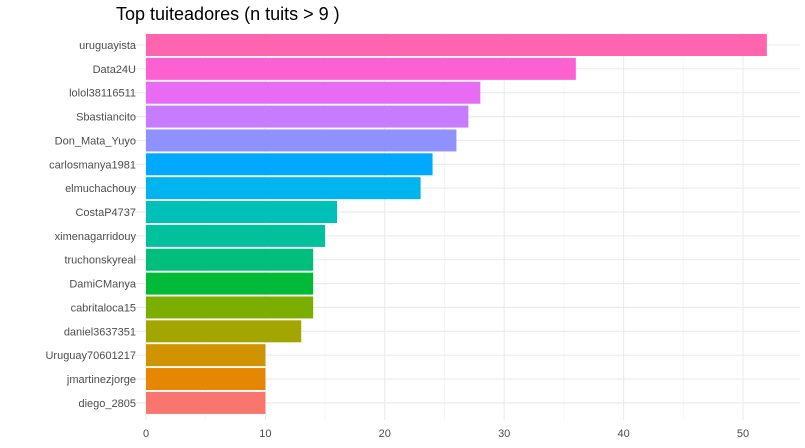 Image resolution: width=805 pixels, height=448 pixels. What do you see at coordinates (107, 404) in the screenshot?
I see `y-tick-label: diego_2805` at bounding box center [107, 404].